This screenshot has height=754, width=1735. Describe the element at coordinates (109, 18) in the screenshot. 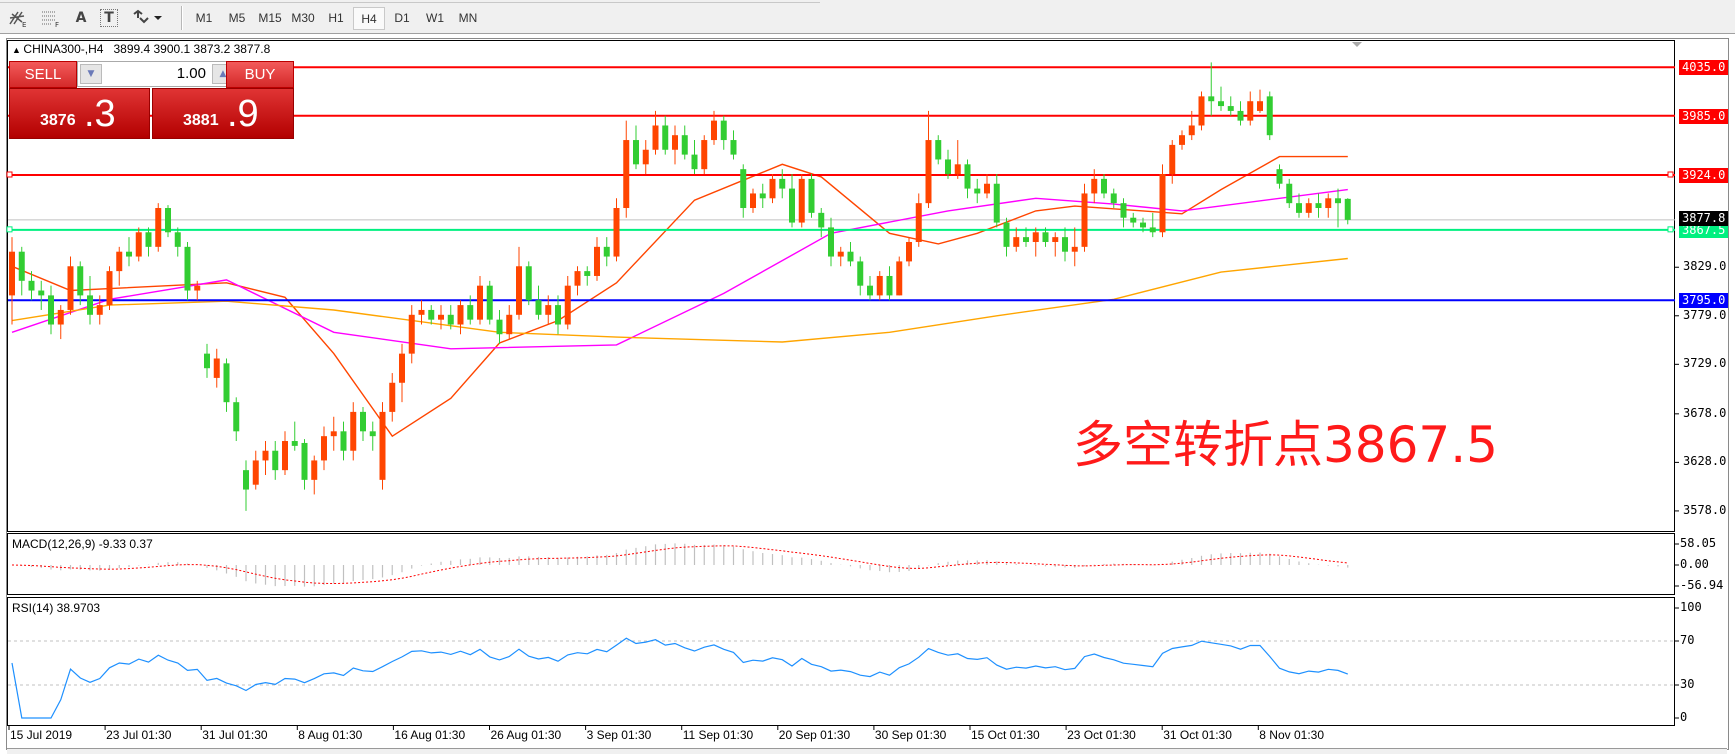

I see `text-label-icon: T` at that location.